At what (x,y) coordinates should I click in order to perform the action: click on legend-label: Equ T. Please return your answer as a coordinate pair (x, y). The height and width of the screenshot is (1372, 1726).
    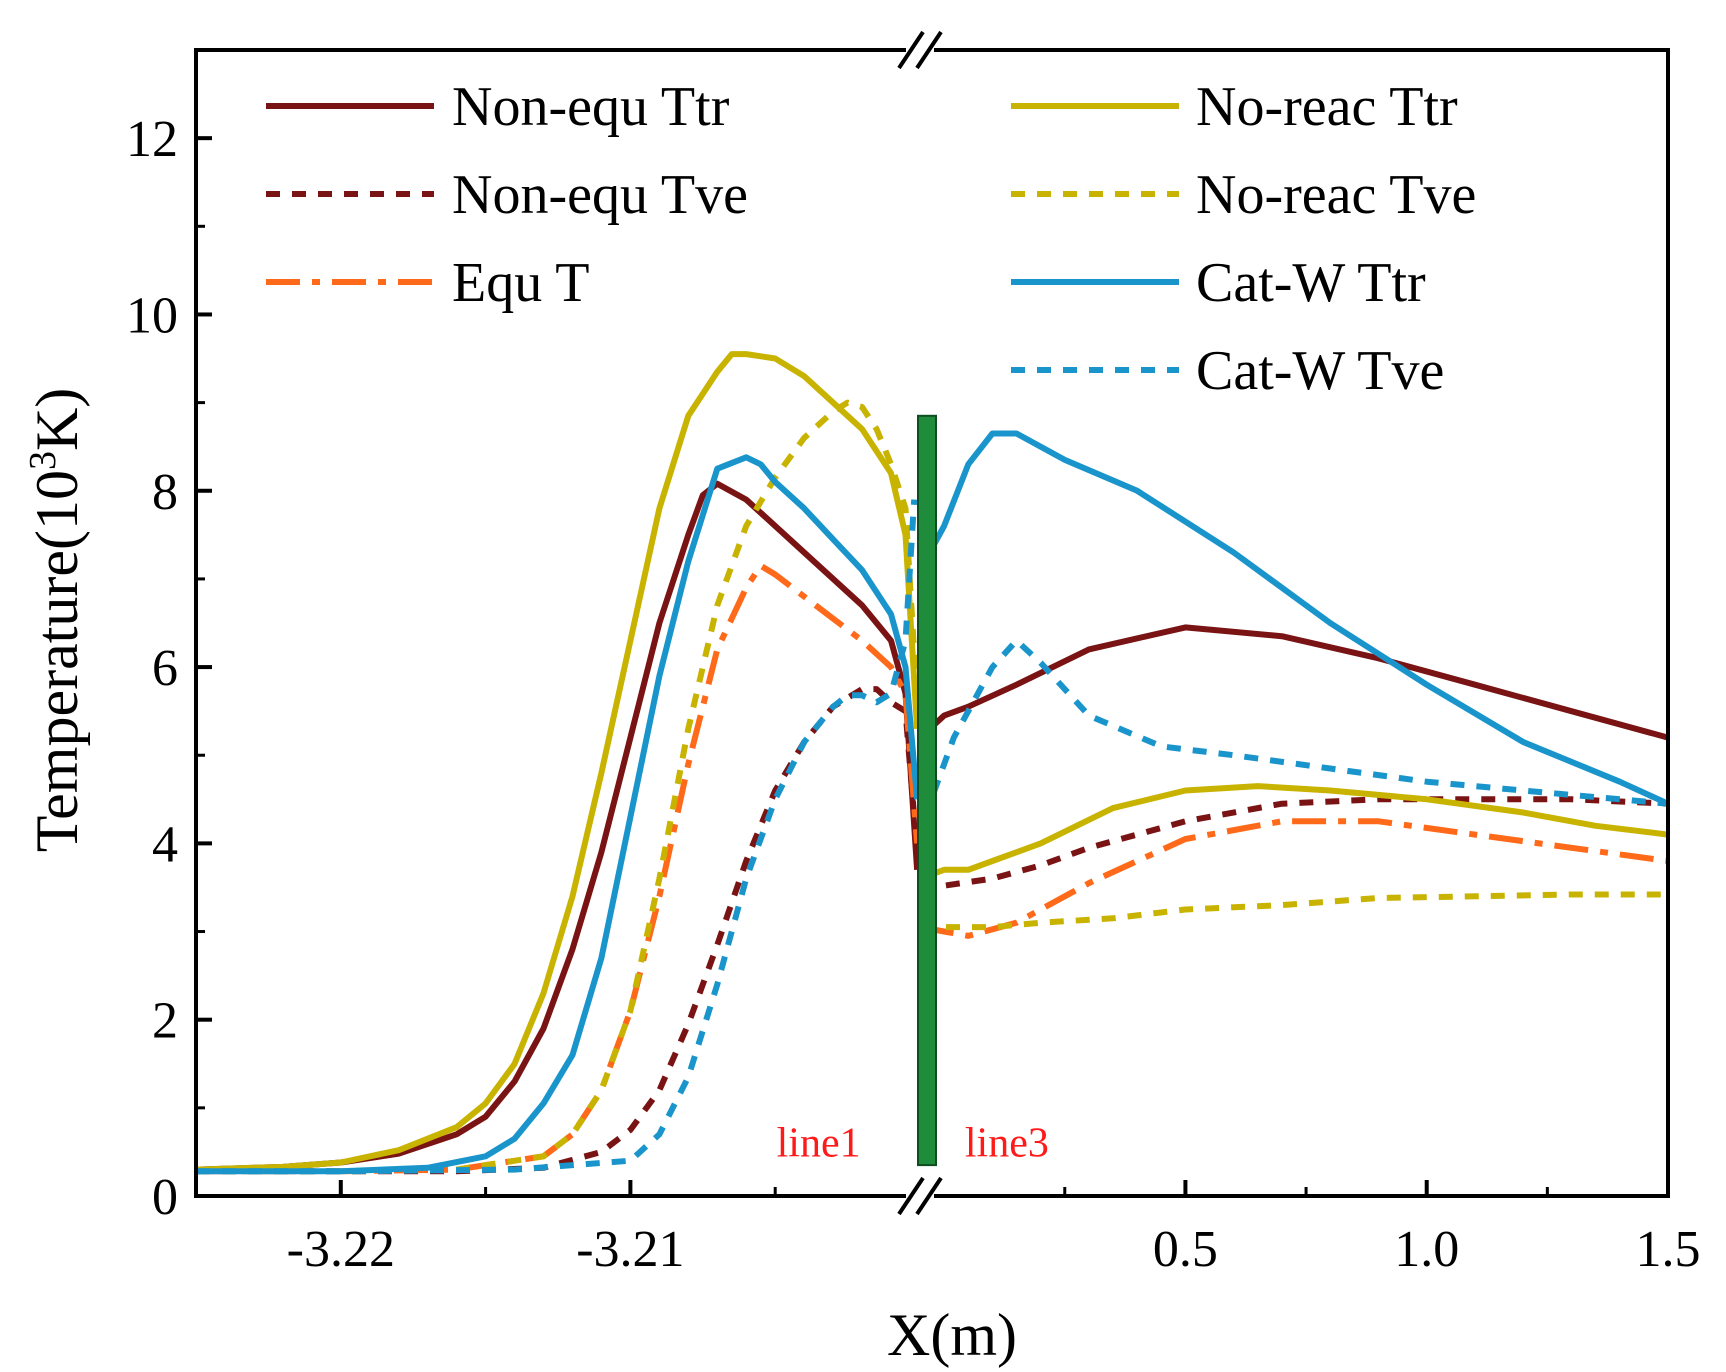
    Looking at the image, I should click on (520, 283).